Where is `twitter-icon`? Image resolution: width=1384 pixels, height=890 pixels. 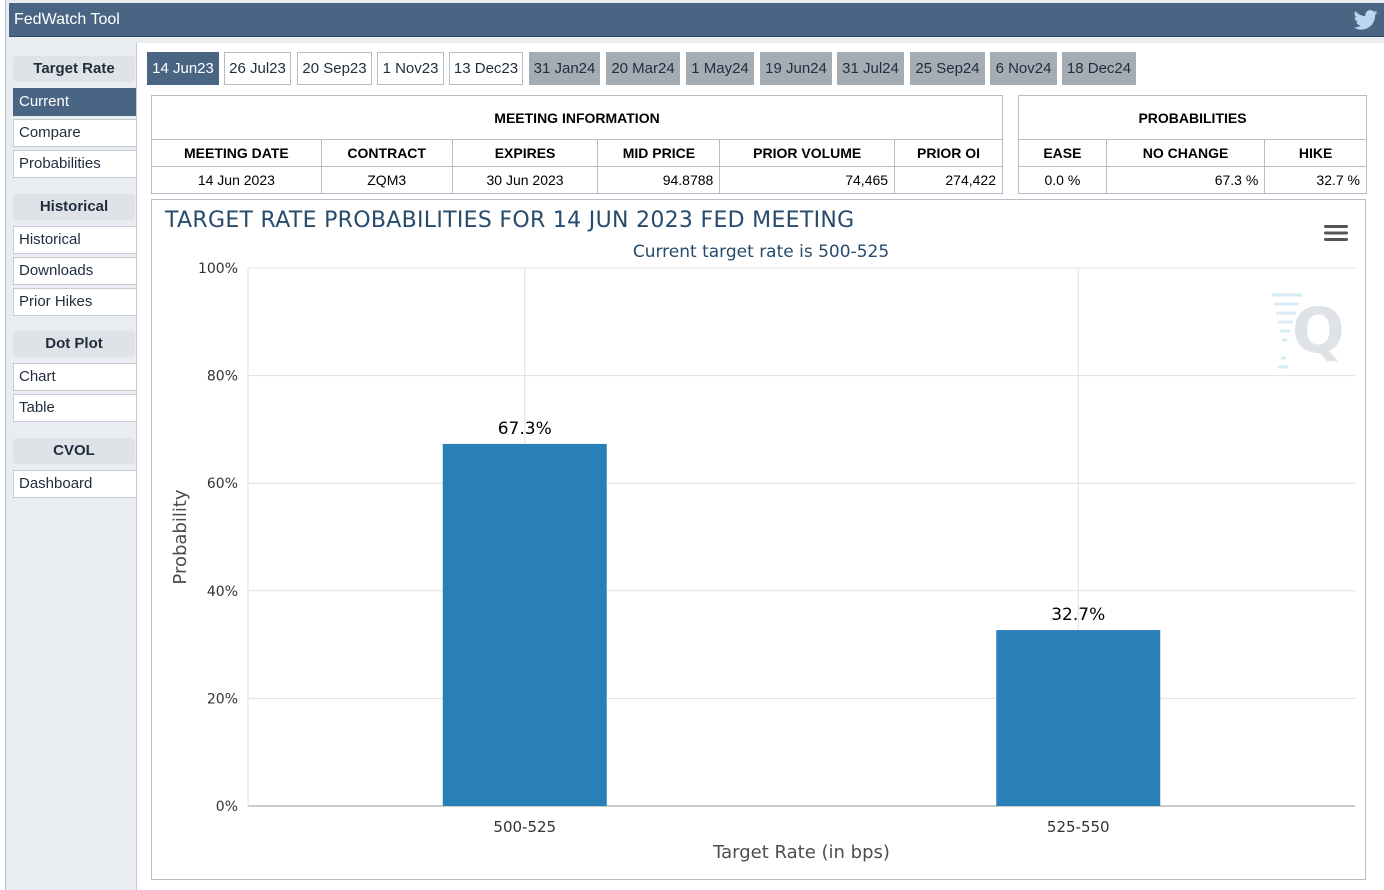
twitter-icon is located at coordinates (1366, 20).